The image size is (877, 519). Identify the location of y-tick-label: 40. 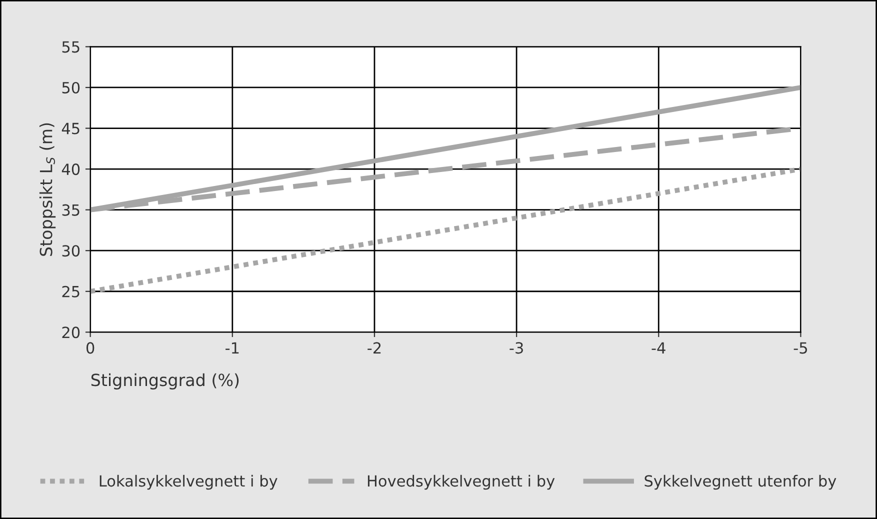
(71, 170).